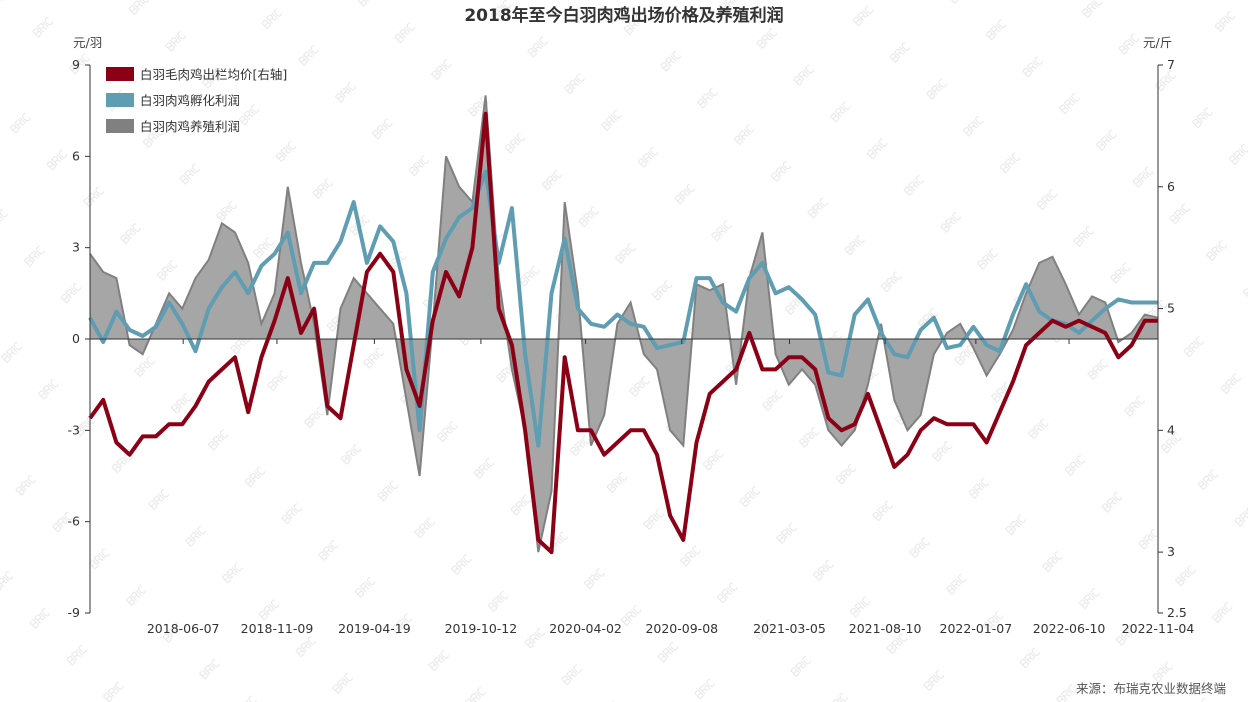 The height and width of the screenshot is (702, 1248). Describe the element at coordinates (1171, 186) in the screenshot. I see `right-axis-tick-label: 6` at that location.